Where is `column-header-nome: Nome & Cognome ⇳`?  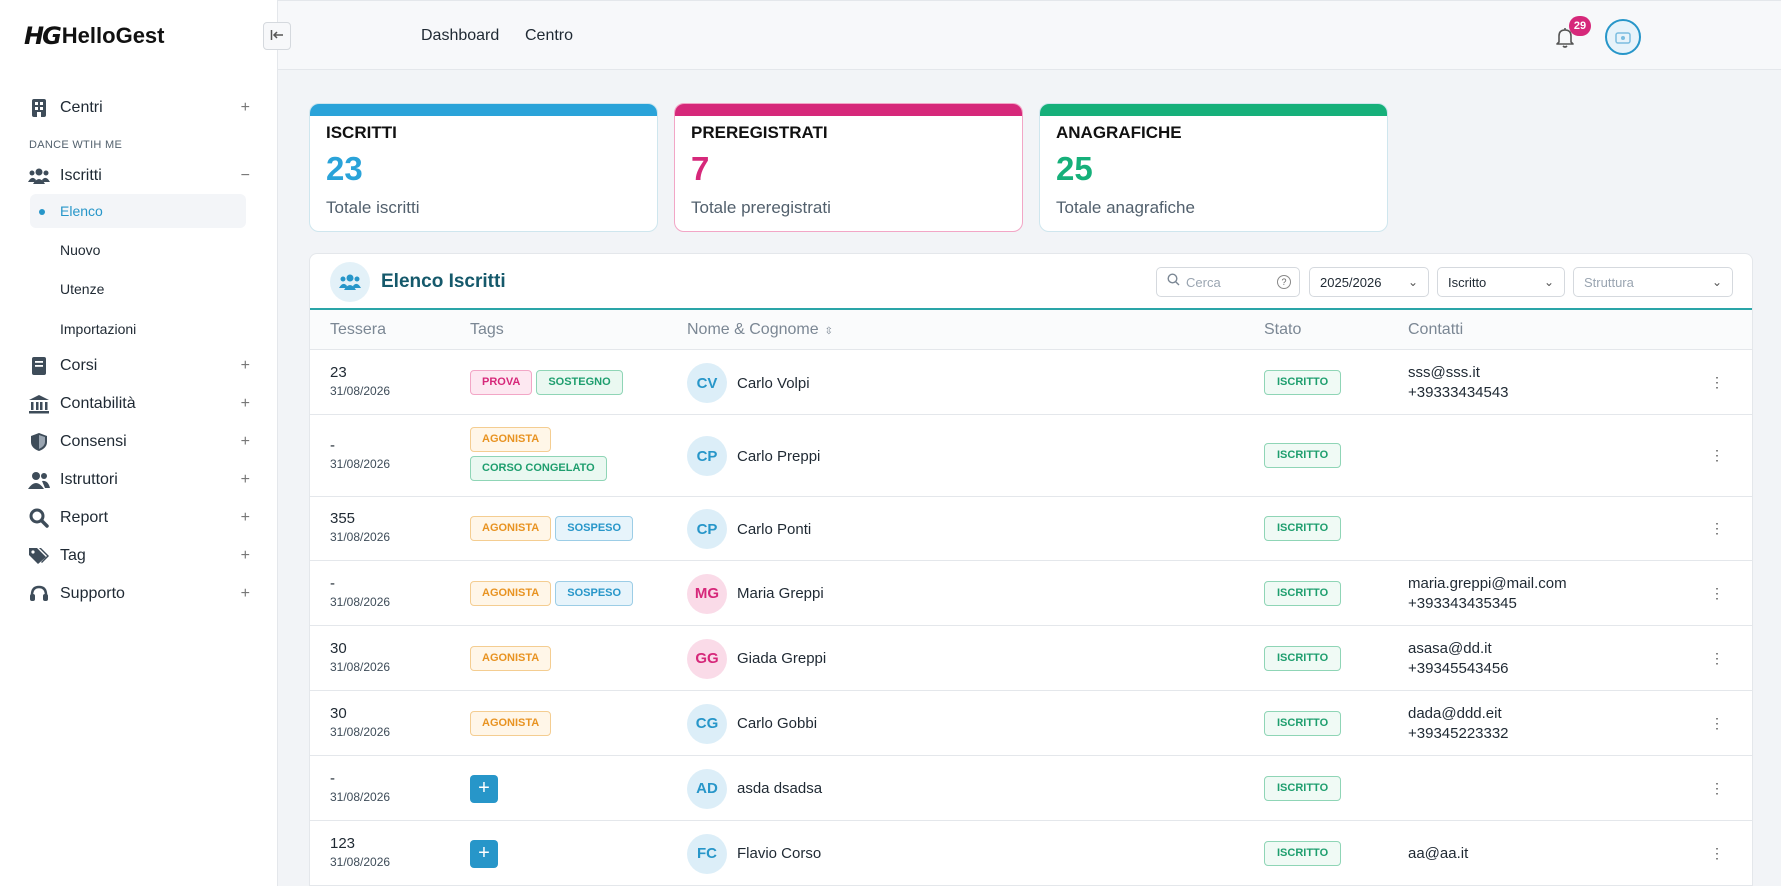 column-header-nome: Nome & Cognome ⇳ is located at coordinates (760, 330).